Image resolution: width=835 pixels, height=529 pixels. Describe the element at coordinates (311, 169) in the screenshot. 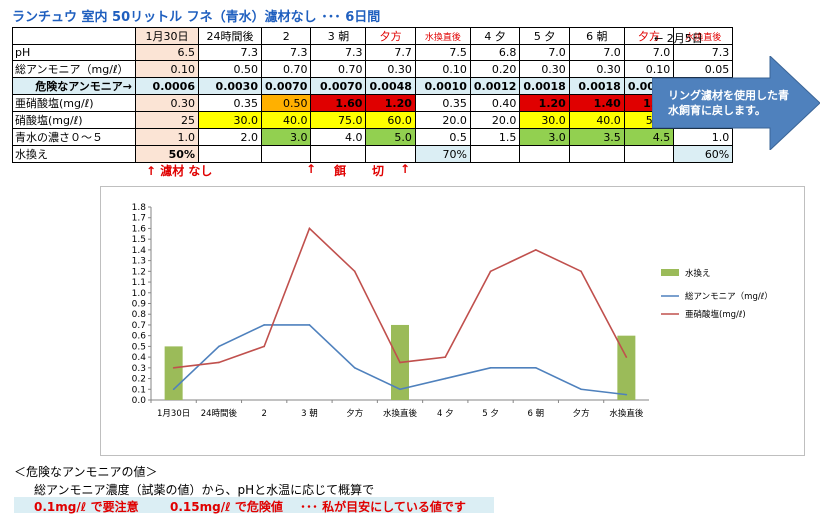

I see `mark-arrow-1: ↑` at that location.